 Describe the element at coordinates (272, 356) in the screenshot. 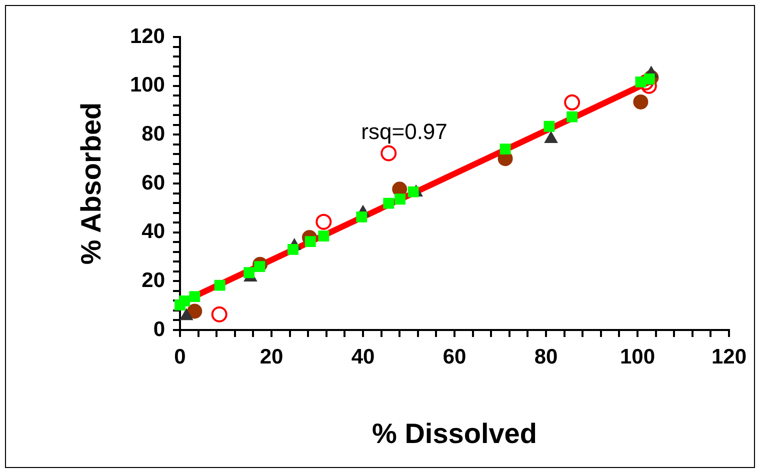

I see `x-tick-label: 20` at that location.